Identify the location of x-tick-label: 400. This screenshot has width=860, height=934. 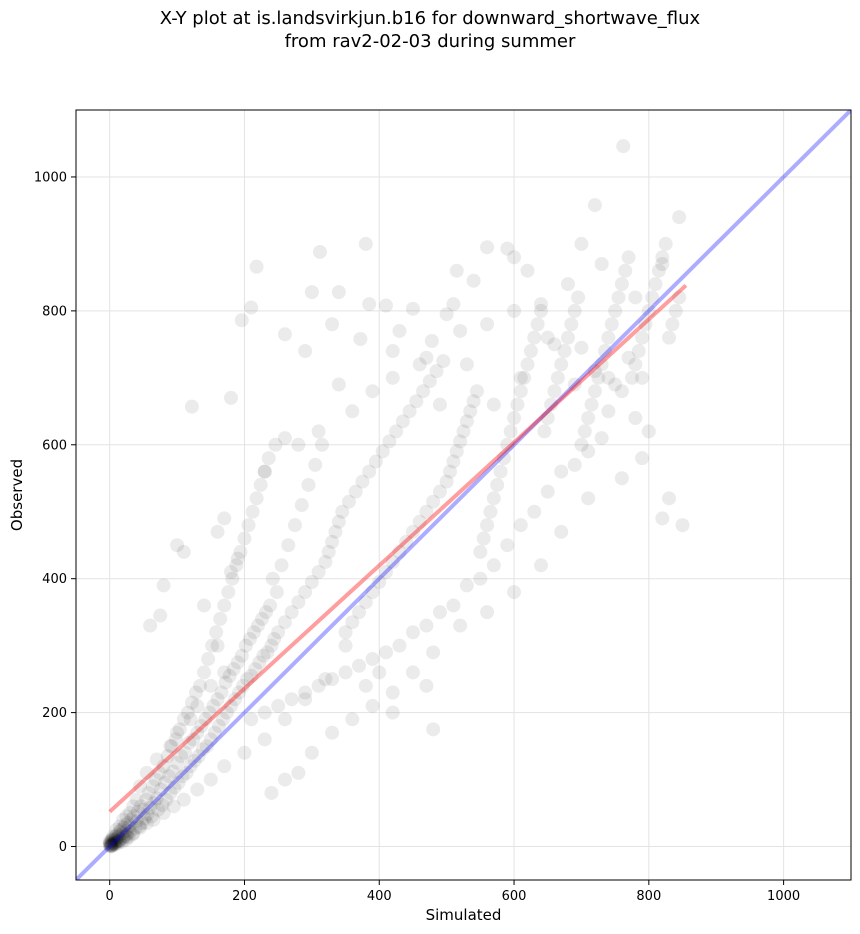
(379, 896).